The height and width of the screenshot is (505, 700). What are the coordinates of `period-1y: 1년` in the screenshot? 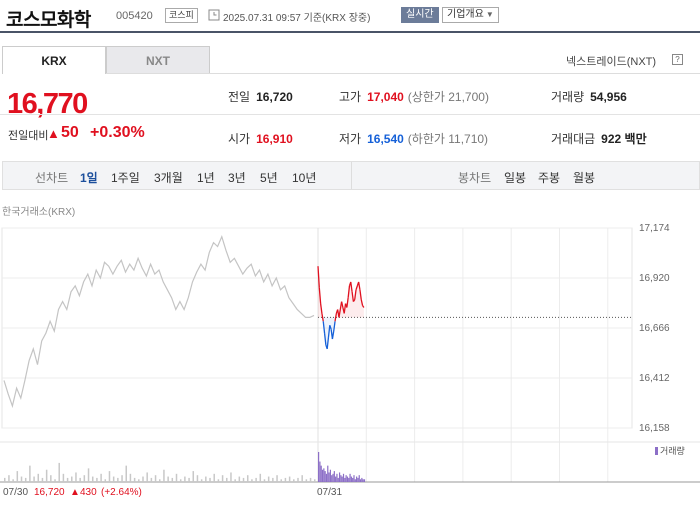 It's located at (206, 178).